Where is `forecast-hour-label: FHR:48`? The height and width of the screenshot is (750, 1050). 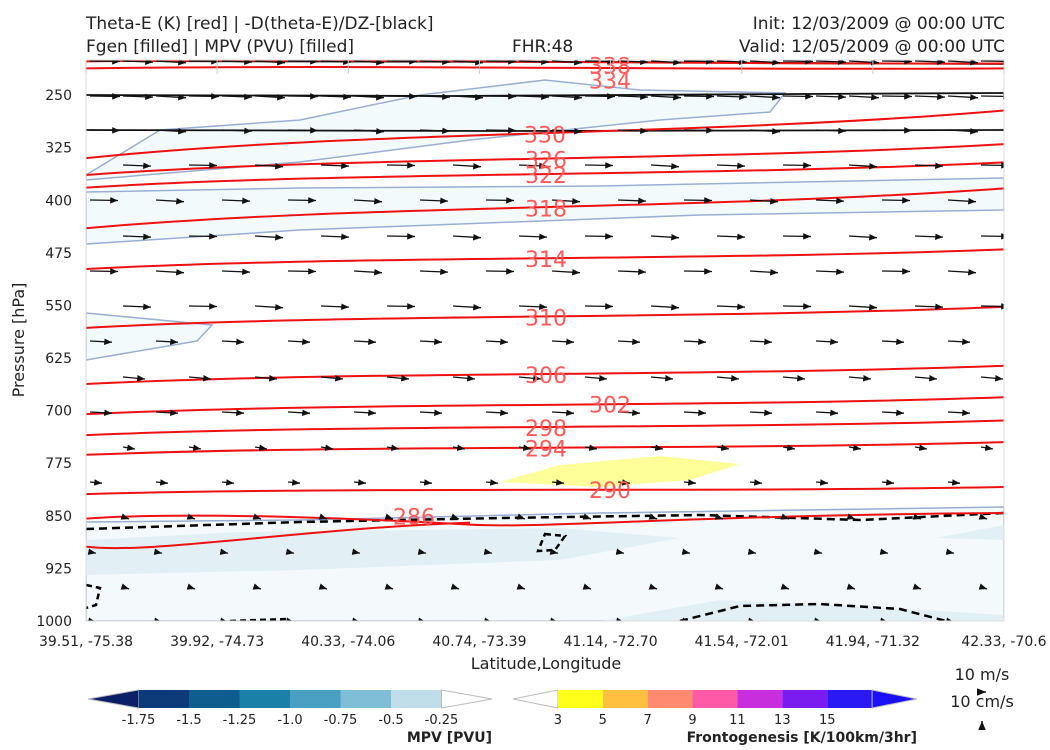
forecast-hour-label: FHR:48 is located at coordinates (543, 47).